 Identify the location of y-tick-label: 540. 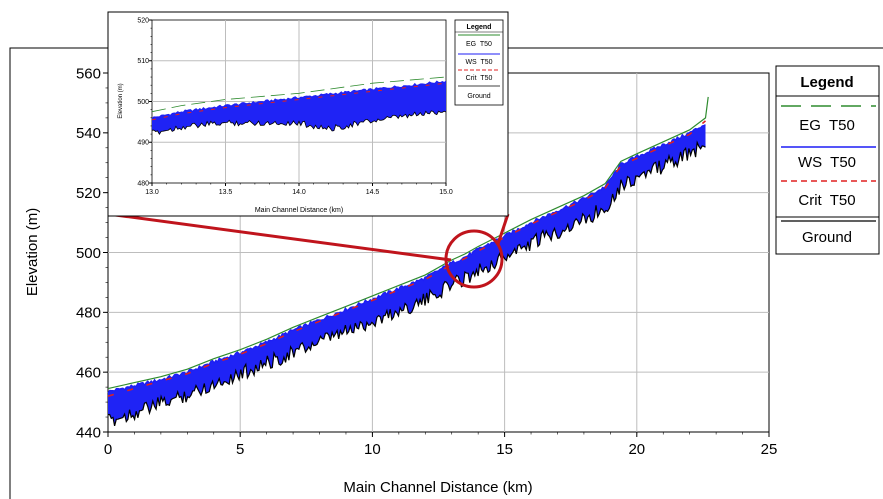
(88, 133).